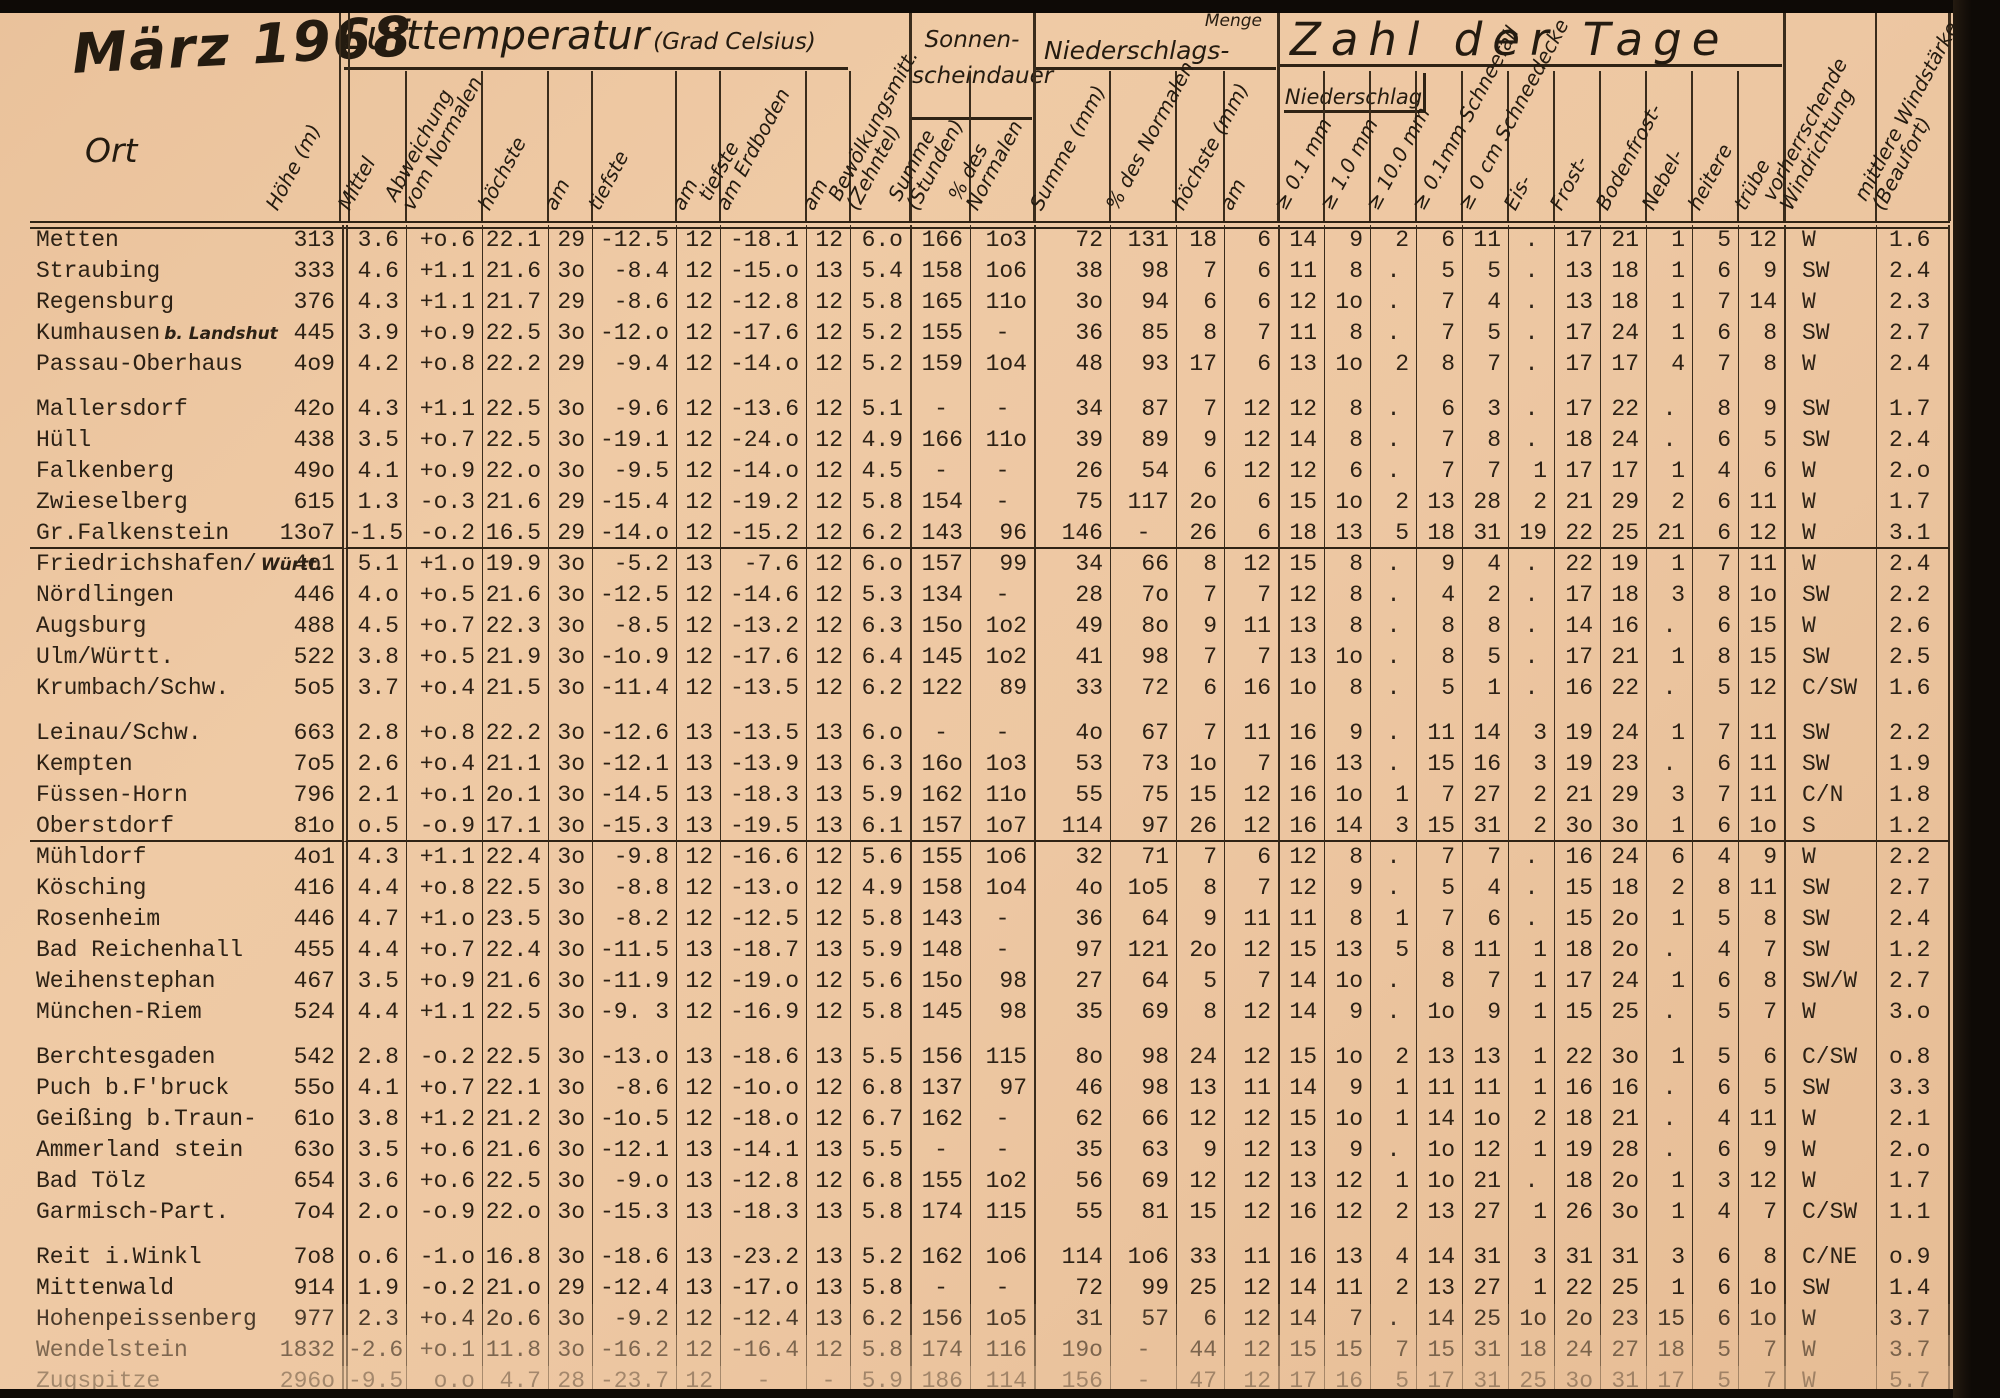  I want to click on cell-ns-prozent: 64, so click(1143, 981).